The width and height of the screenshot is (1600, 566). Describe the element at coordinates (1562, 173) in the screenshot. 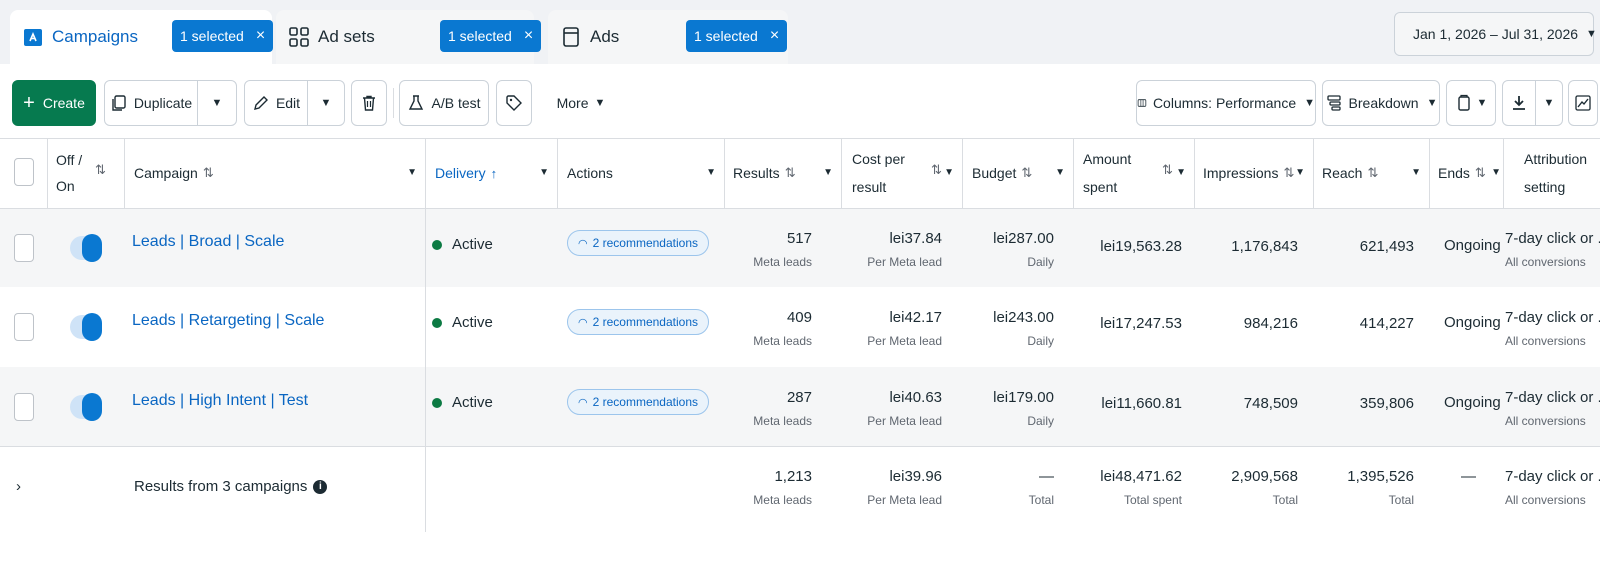

I see `header-attribution: Attribution setting` at that location.